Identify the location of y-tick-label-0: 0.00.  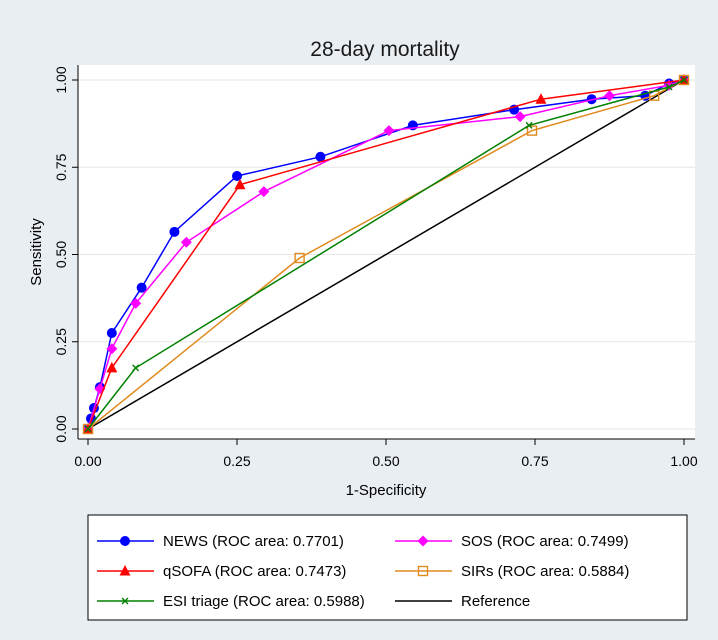
(61, 428).